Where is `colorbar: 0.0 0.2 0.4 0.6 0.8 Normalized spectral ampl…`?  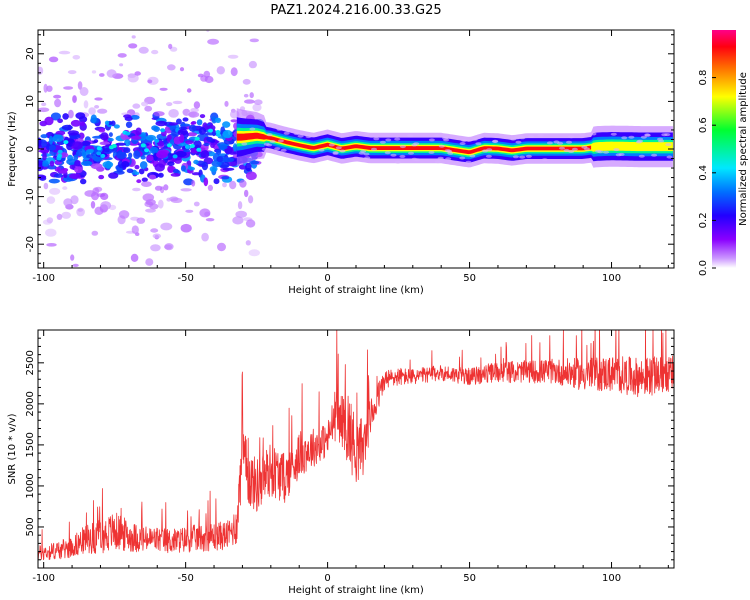 colorbar: 0.0 0.2 0.4 0.6 0.8 Normalized spectral ampl… is located at coordinates (723, 153).